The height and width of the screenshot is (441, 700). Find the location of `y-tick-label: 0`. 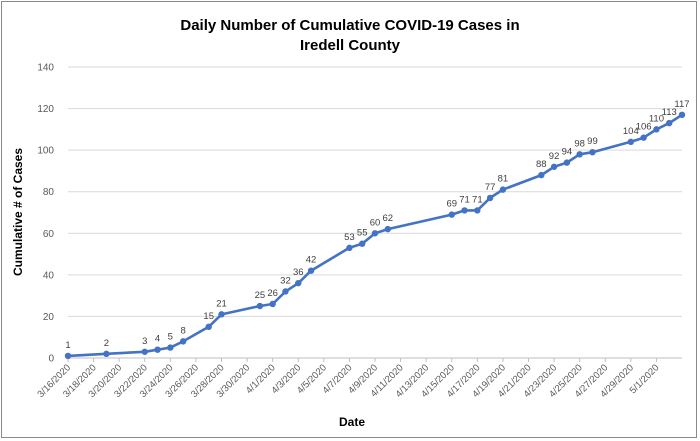

y-tick-label: 0 is located at coordinates (51, 359).